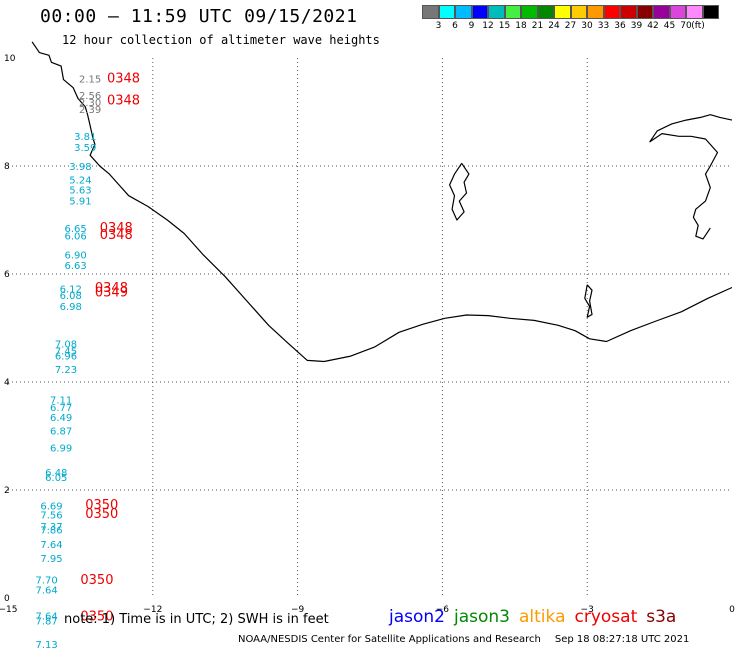 This screenshot has width=740, height=650. What do you see at coordinates (636, 26) in the screenshot?
I see `legend-label: 39` at bounding box center [636, 26].